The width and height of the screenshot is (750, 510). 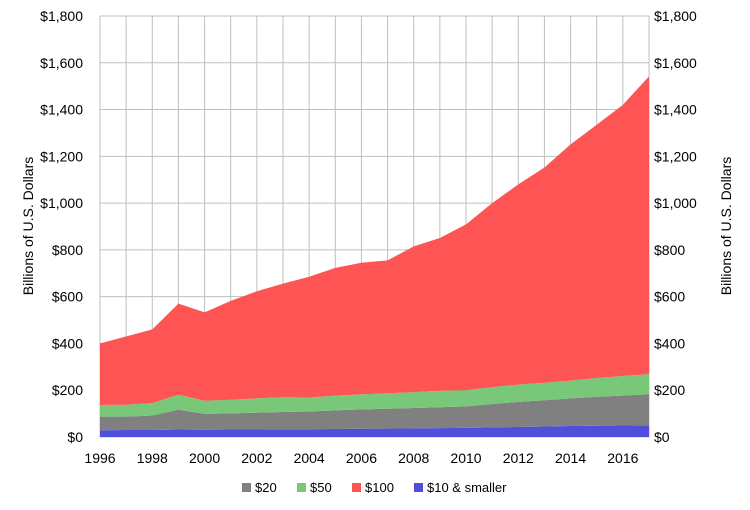 What do you see at coordinates (675, 110) in the screenshot?
I see `right-y-tick-label: $1,400` at bounding box center [675, 110].